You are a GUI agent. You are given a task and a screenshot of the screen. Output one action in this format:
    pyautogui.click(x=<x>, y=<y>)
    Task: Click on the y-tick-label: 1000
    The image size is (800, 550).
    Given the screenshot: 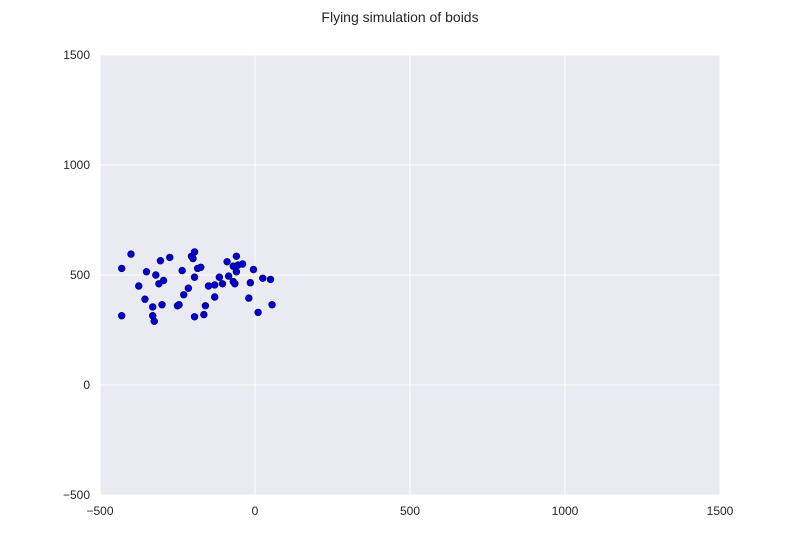 What is the action you would take?
    pyautogui.click(x=76, y=165)
    